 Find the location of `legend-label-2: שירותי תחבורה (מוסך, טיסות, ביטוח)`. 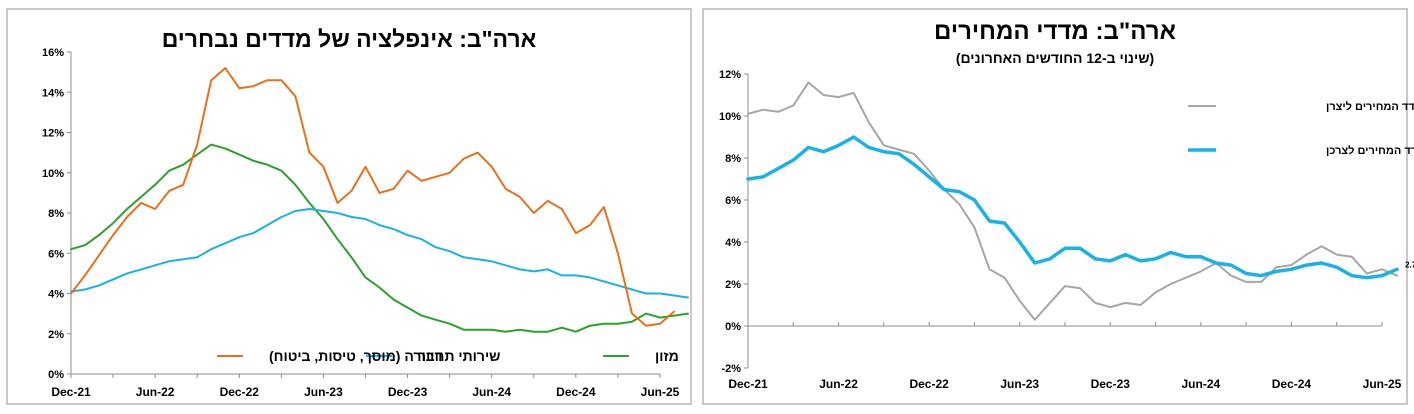

legend-label-2: שירותי תחבורה (מוסך, טיסות, ביטוח) is located at coordinates (384, 356).